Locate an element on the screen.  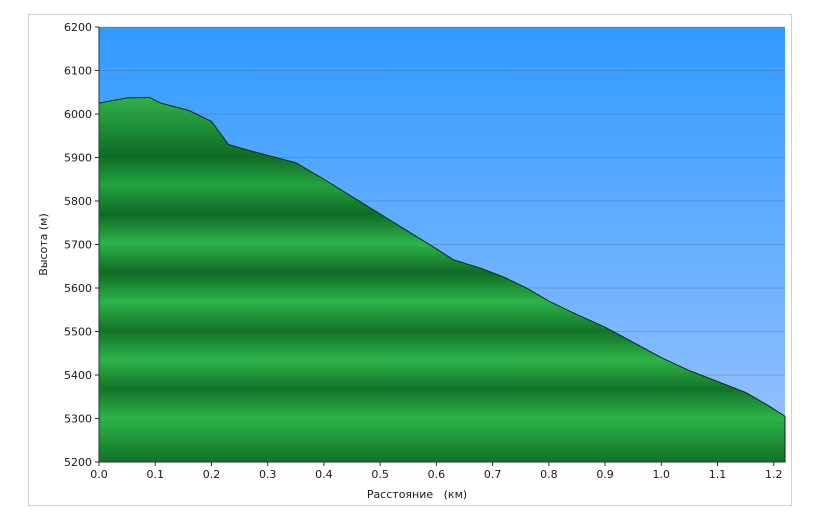
x-tick-label: 0.9 is located at coordinates (605, 474).